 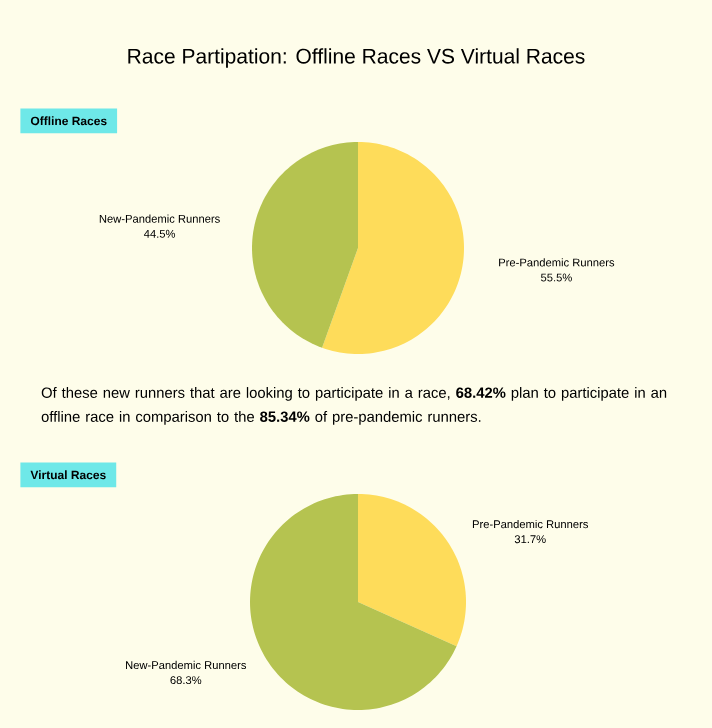 What do you see at coordinates (356, 58) in the screenshot?
I see `chart-title: Race Partipation: Offline Races VS Virtual Races` at bounding box center [356, 58].